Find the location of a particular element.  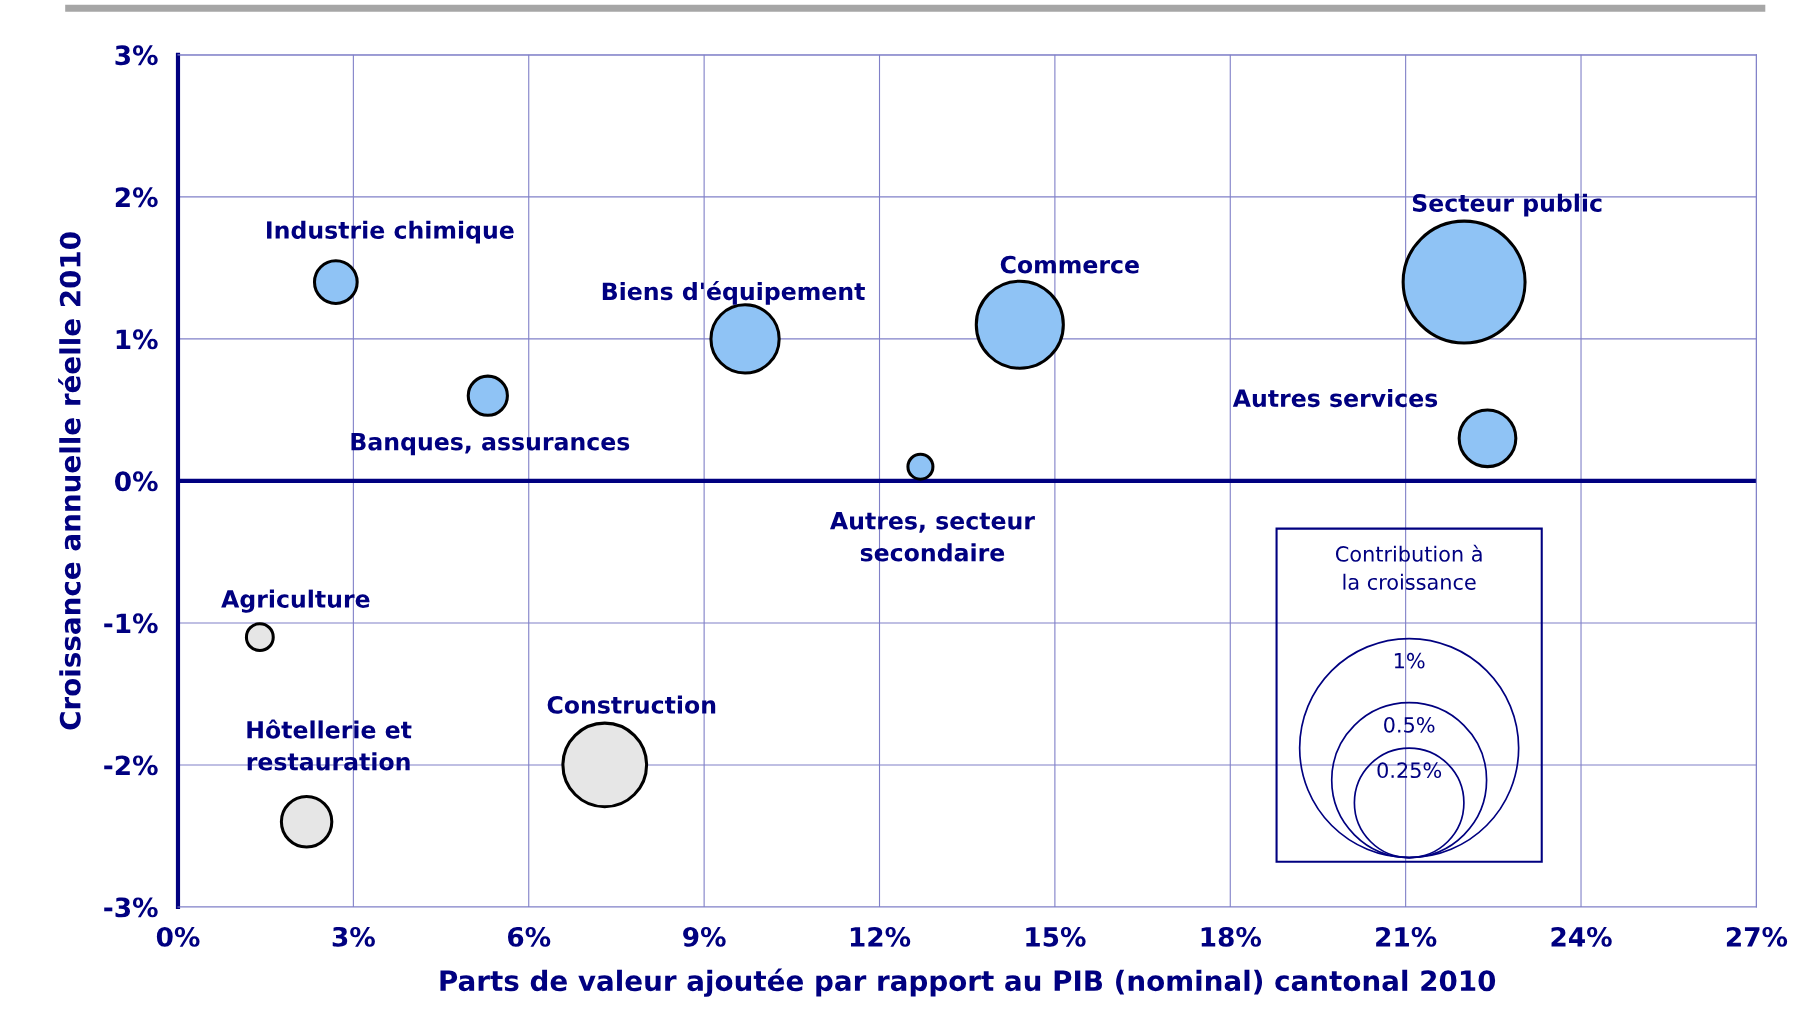

x-tick-label: 24% is located at coordinates (1581, 936).